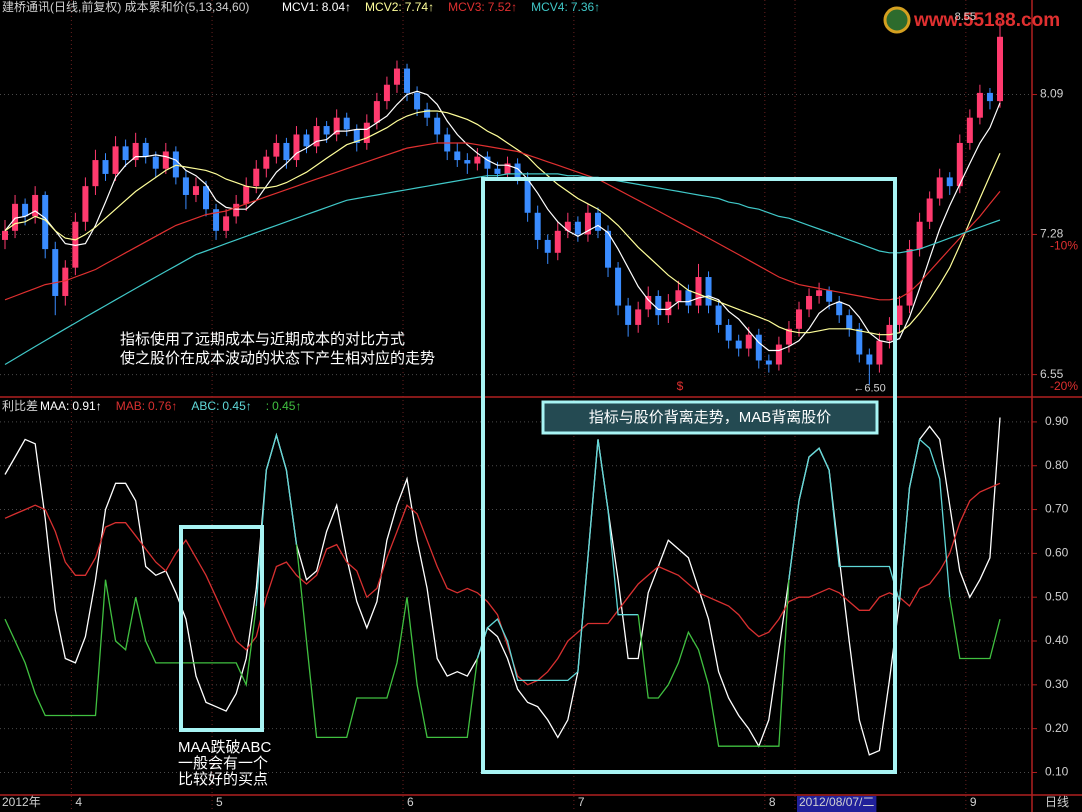 The width and height of the screenshot is (1082, 812). I want to click on y-tick-label: 0.90, so click(1057, 421).